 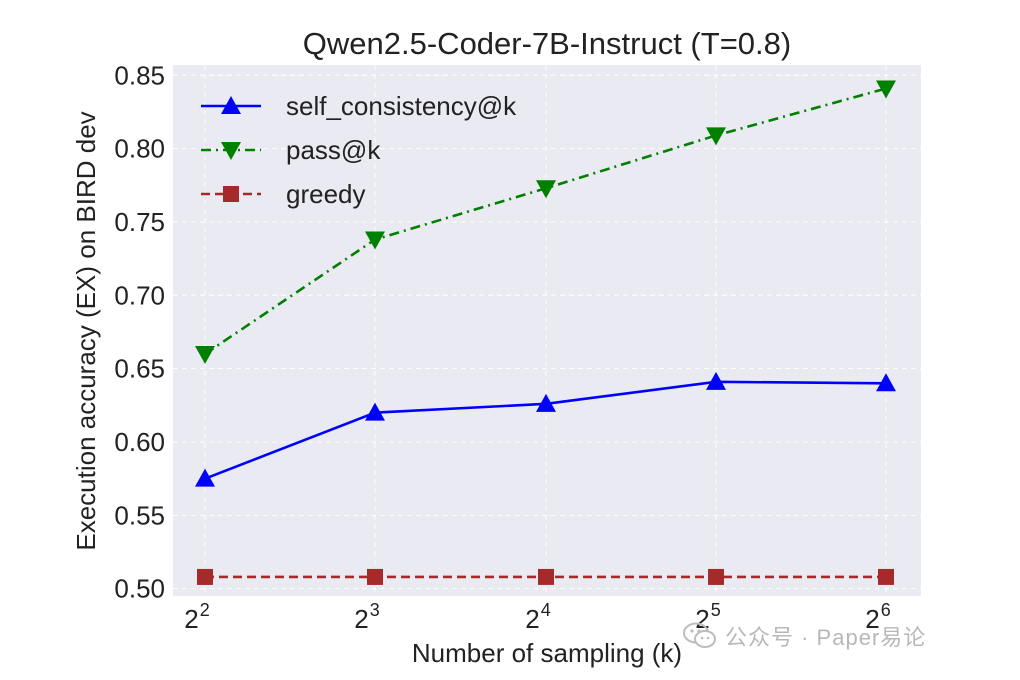 What do you see at coordinates (826, 637) in the screenshot?
I see `watermark-text: 公众号 · Paper易论` at bounding box center [826, 637].